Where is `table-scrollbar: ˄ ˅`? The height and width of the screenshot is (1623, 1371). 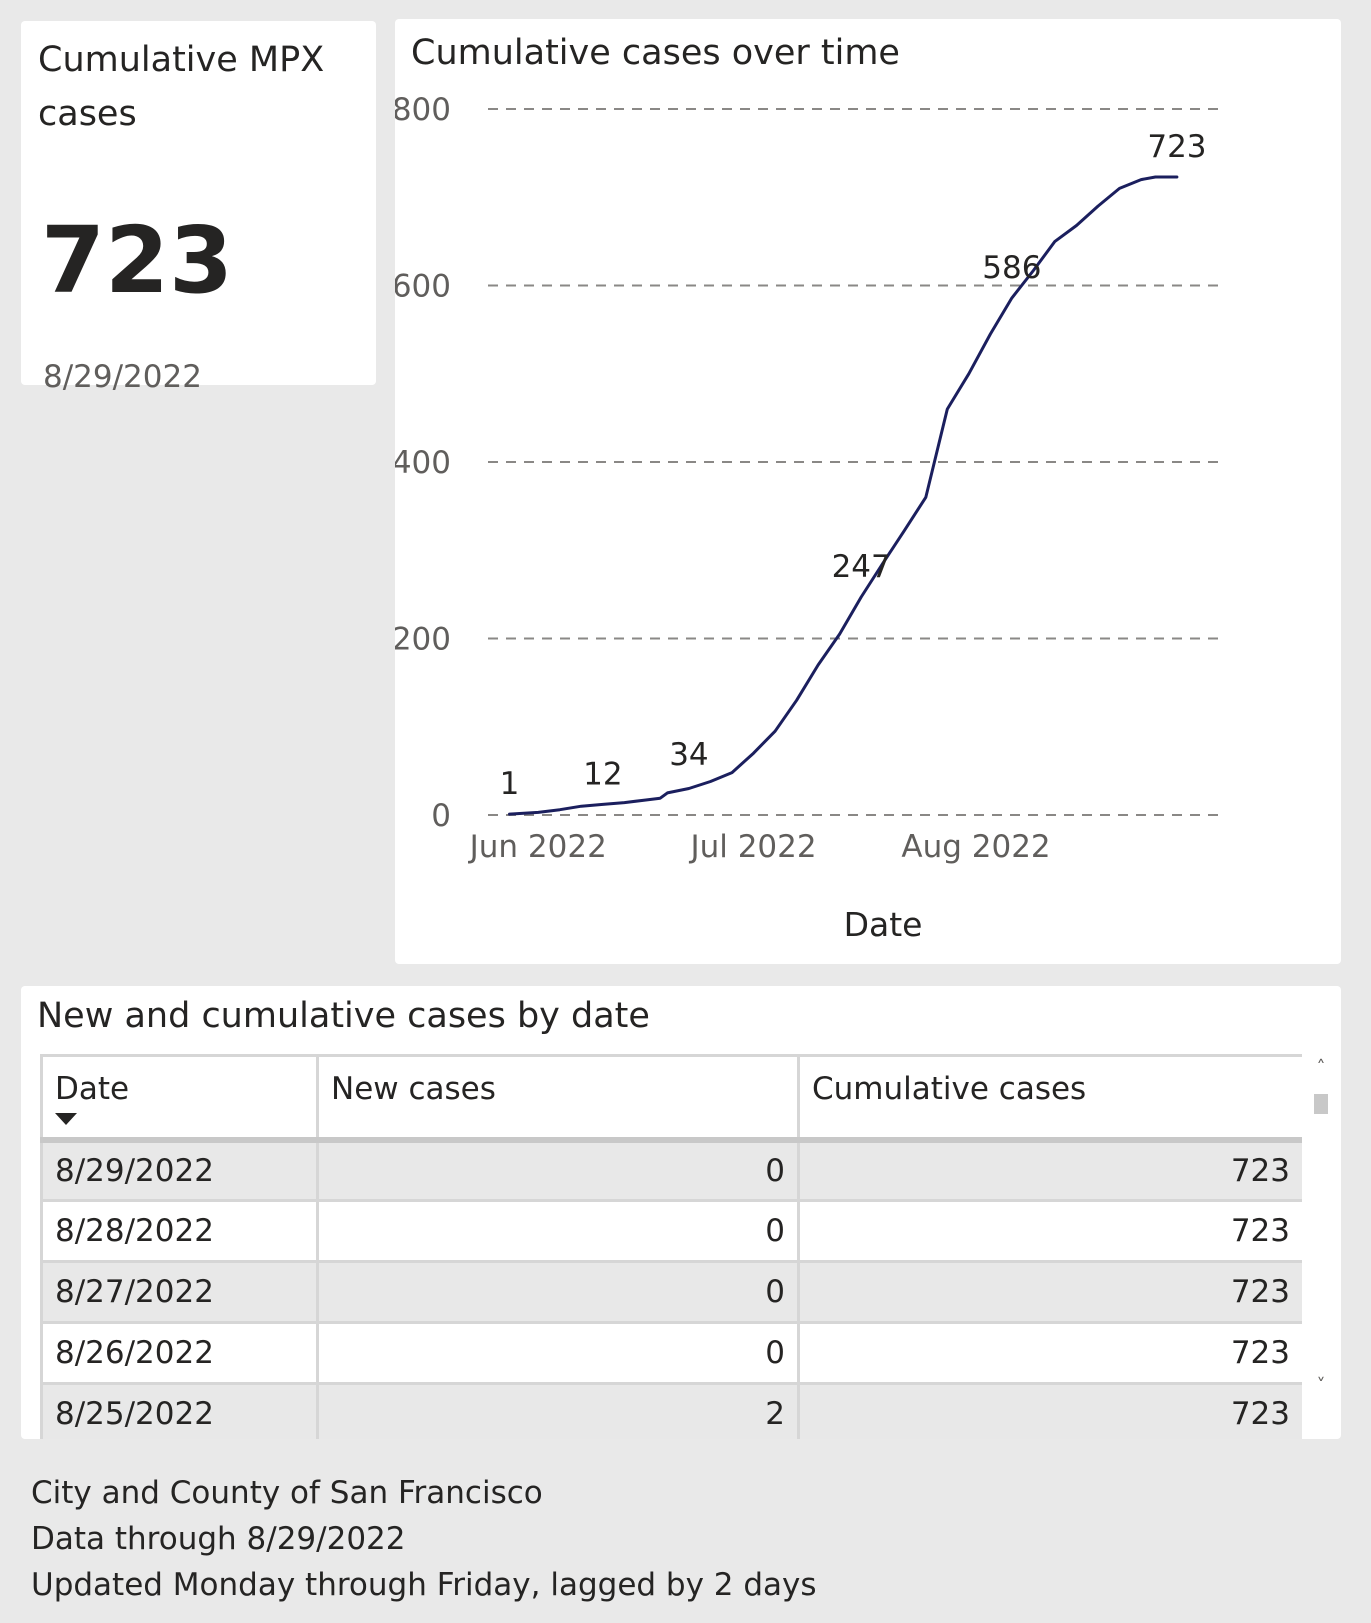
table-scrollbar: ˄ ˅ is located at coordinates (1321, 1238).